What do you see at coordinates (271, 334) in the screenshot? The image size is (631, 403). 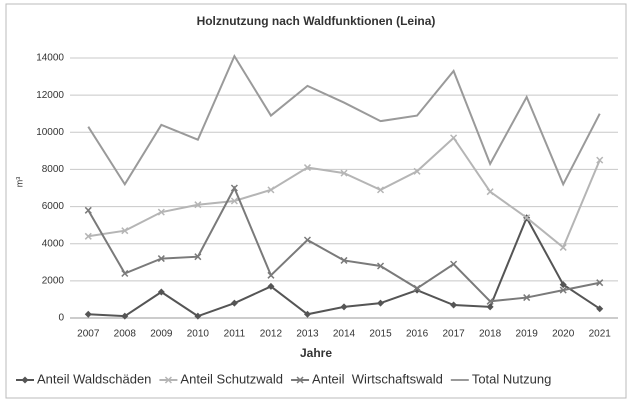 I see `x-tick-label: 2012` at bounding box center [271, 334].